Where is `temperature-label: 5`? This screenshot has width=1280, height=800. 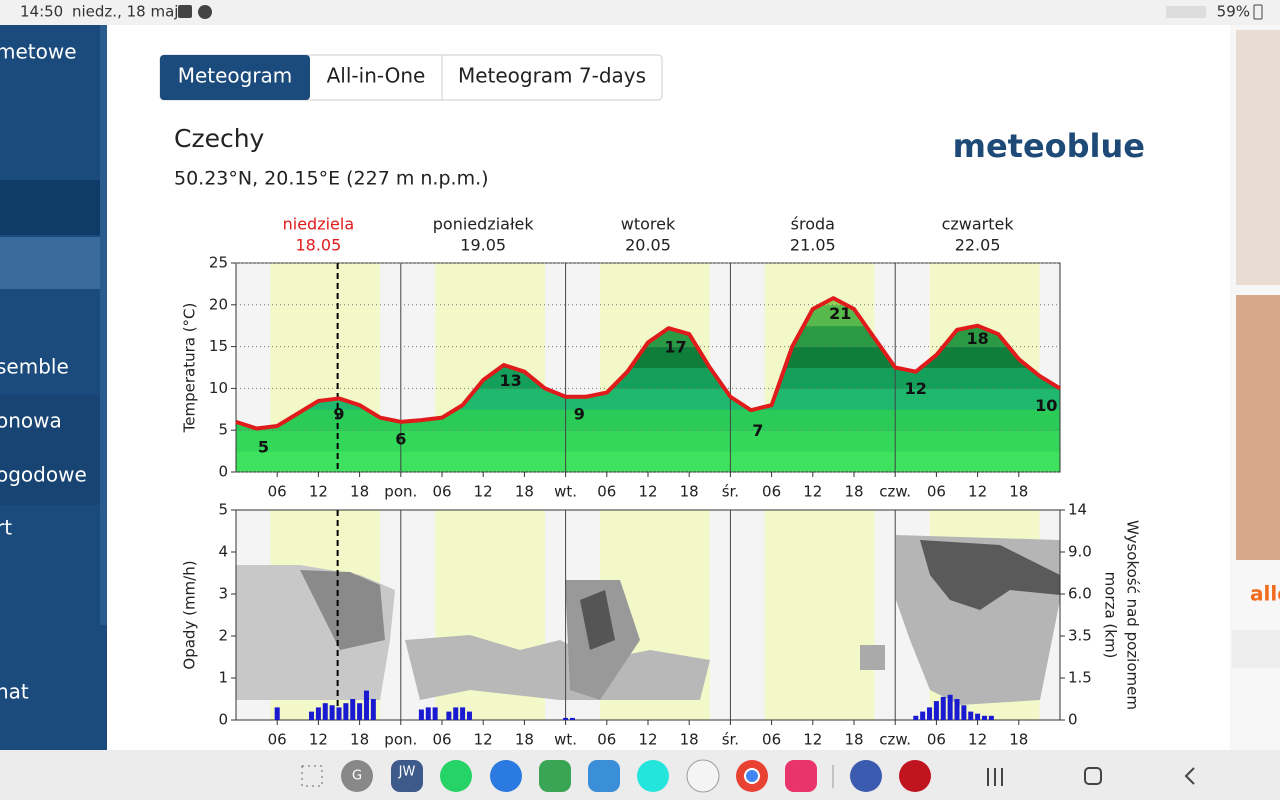
temperature-label: 5 is located at coordinates (263, 447).